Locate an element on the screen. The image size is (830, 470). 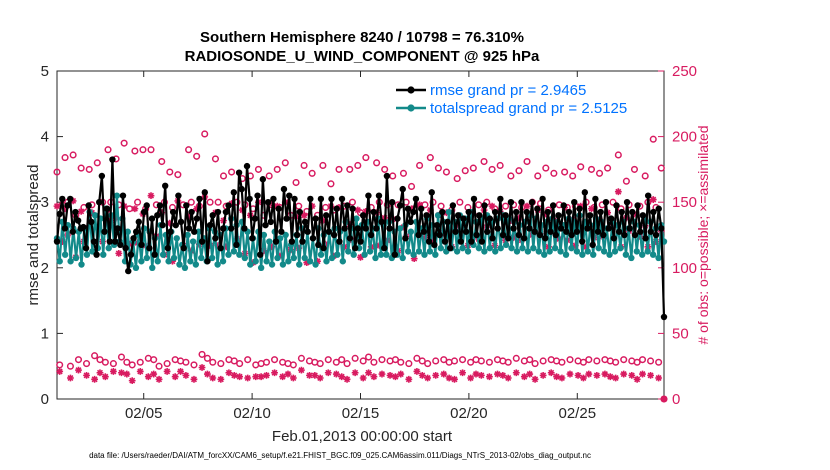
y-axis-left: 0 1 2 3 4 5 is located at coordinates (52, 235).